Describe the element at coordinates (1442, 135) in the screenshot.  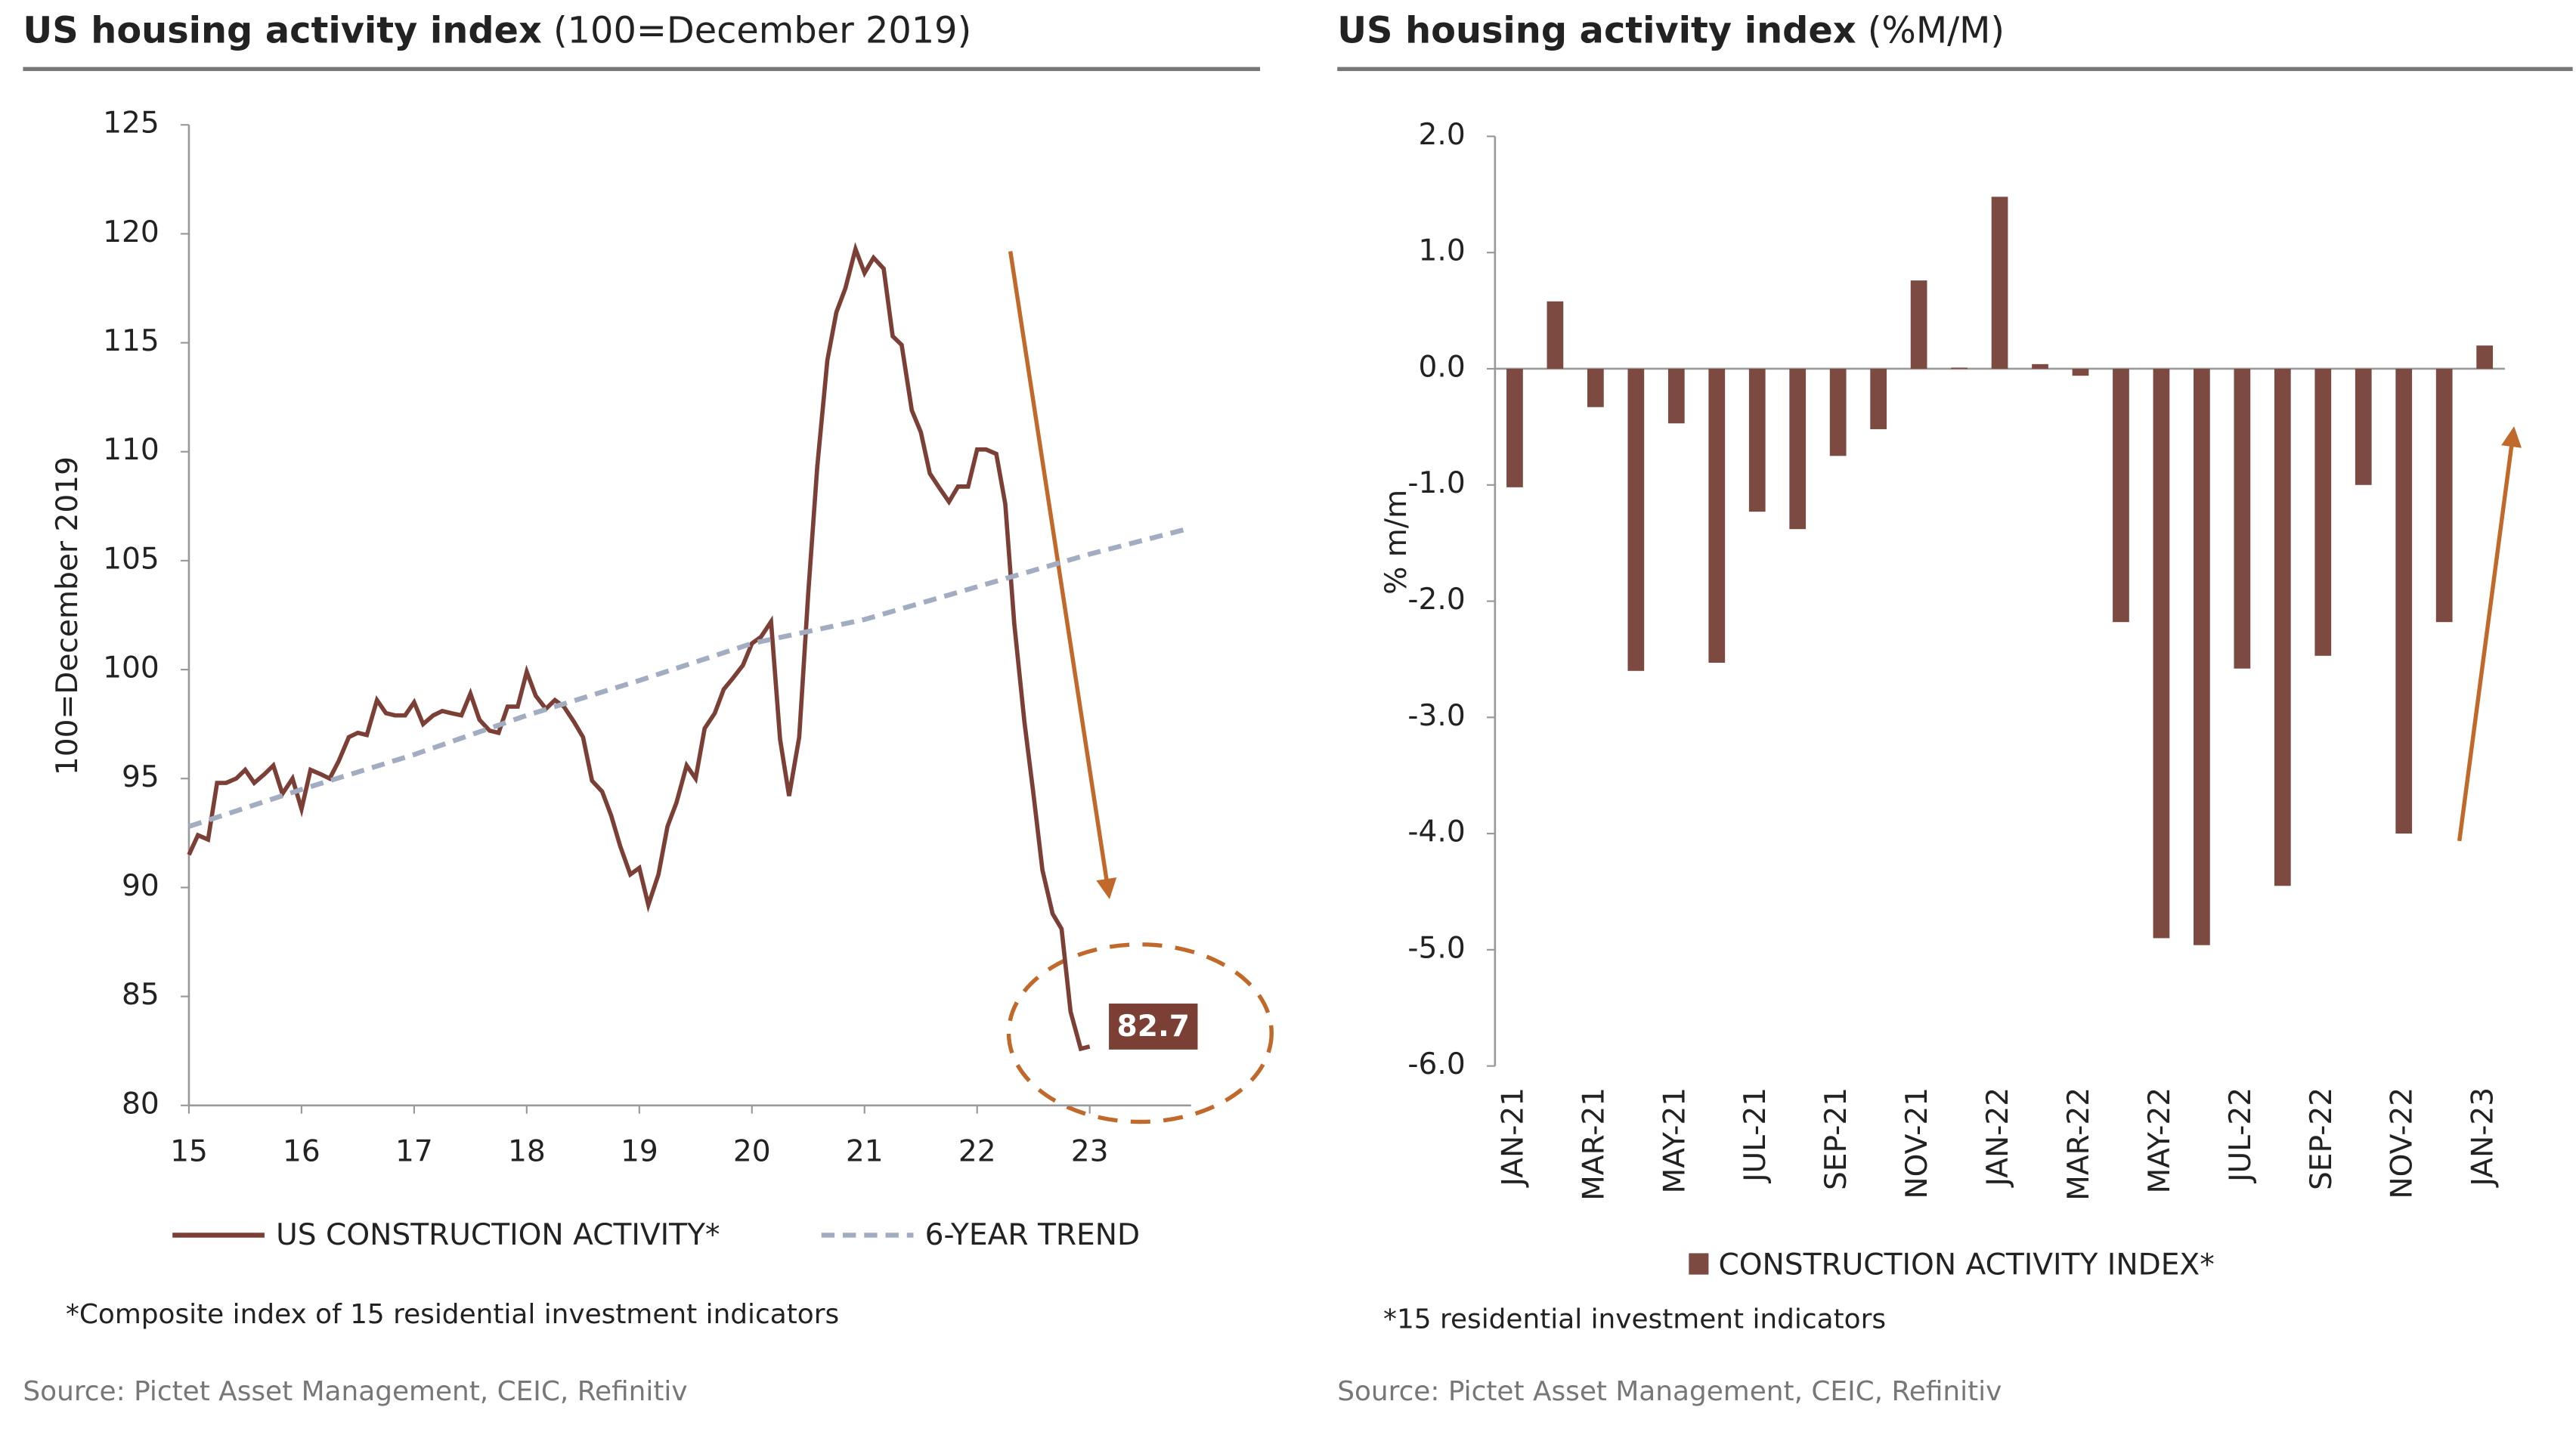
I see `y-tick-label: 2.0` at that location.